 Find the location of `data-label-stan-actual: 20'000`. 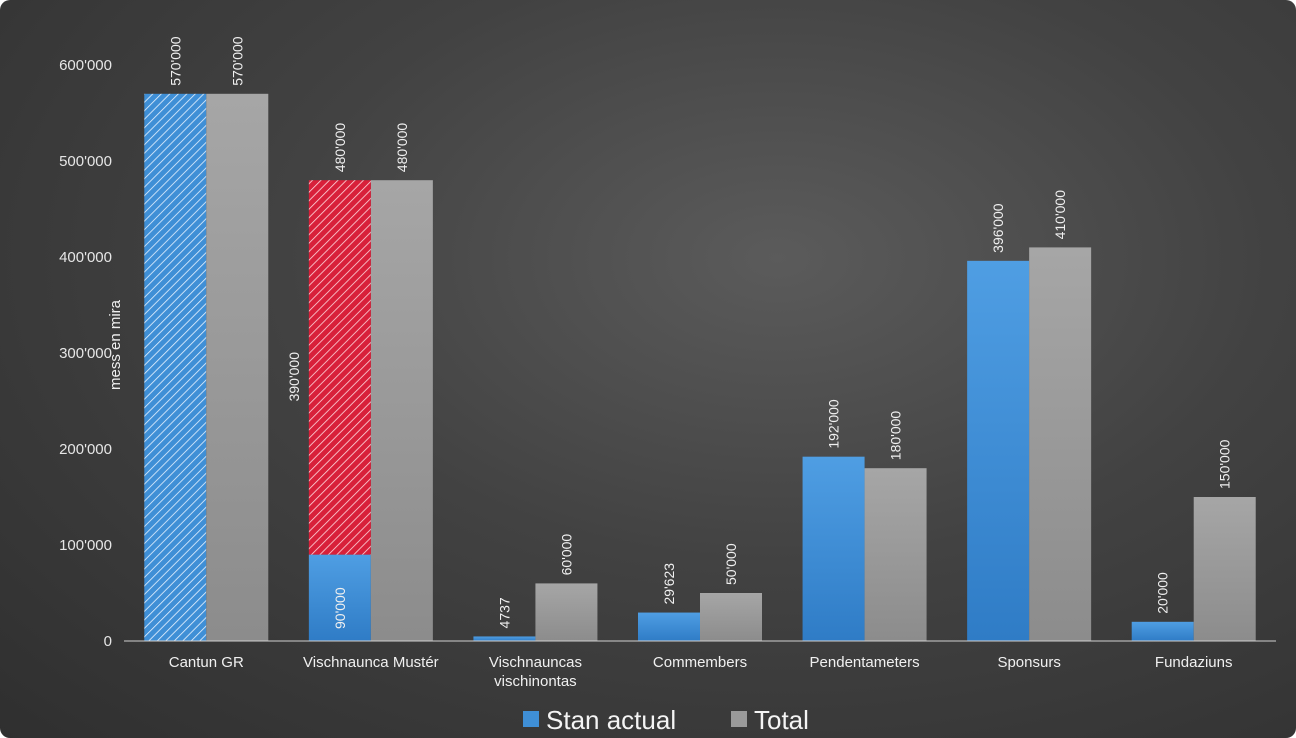

data-label-stan-actual: 20'000 is located at coordinates (1163, 593).